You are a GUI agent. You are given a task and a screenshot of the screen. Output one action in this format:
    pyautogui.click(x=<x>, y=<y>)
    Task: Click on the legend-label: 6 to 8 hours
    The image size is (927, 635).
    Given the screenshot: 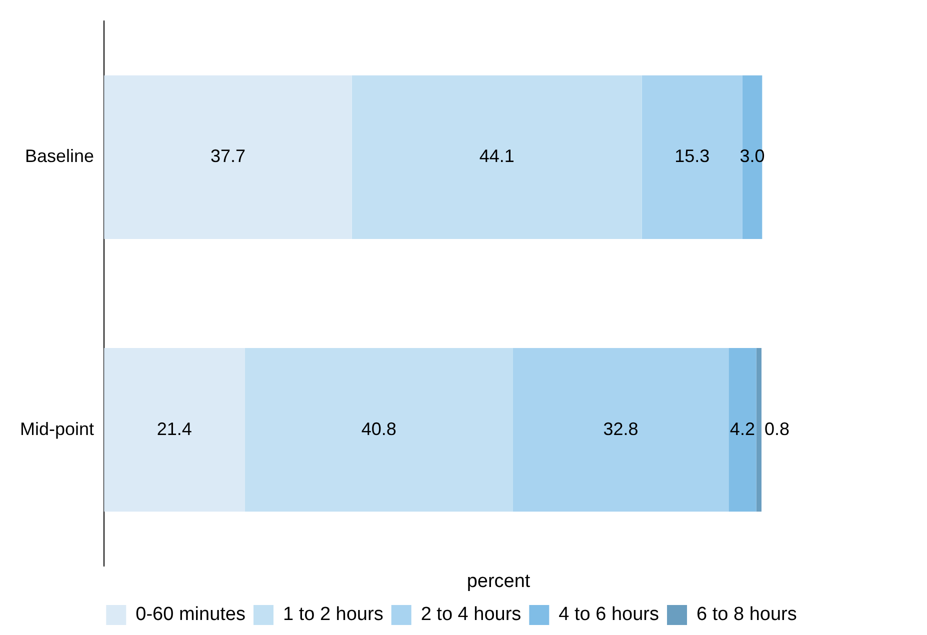 What is the action you would take?
    pyautogui.click(x=746, y=615)
    